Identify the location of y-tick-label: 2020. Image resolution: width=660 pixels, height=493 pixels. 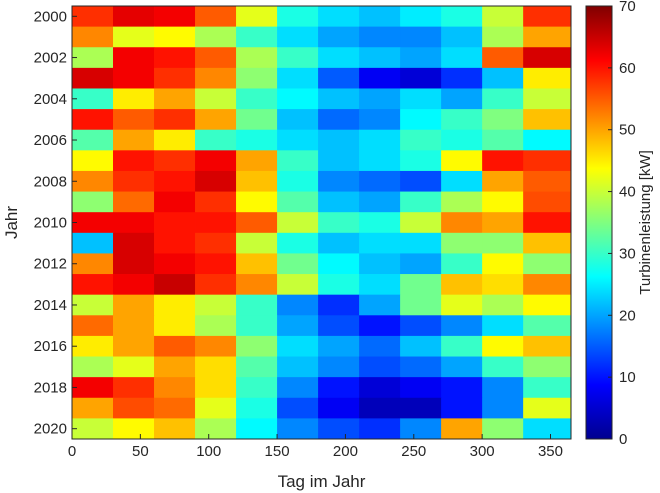
(50, 429).